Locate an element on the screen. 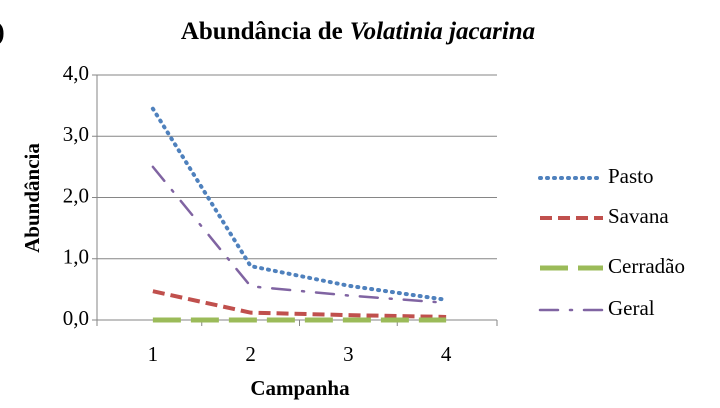 This screenshot has width=720, height=408. legend-label: Pasto is located at coordinates (631, 176).